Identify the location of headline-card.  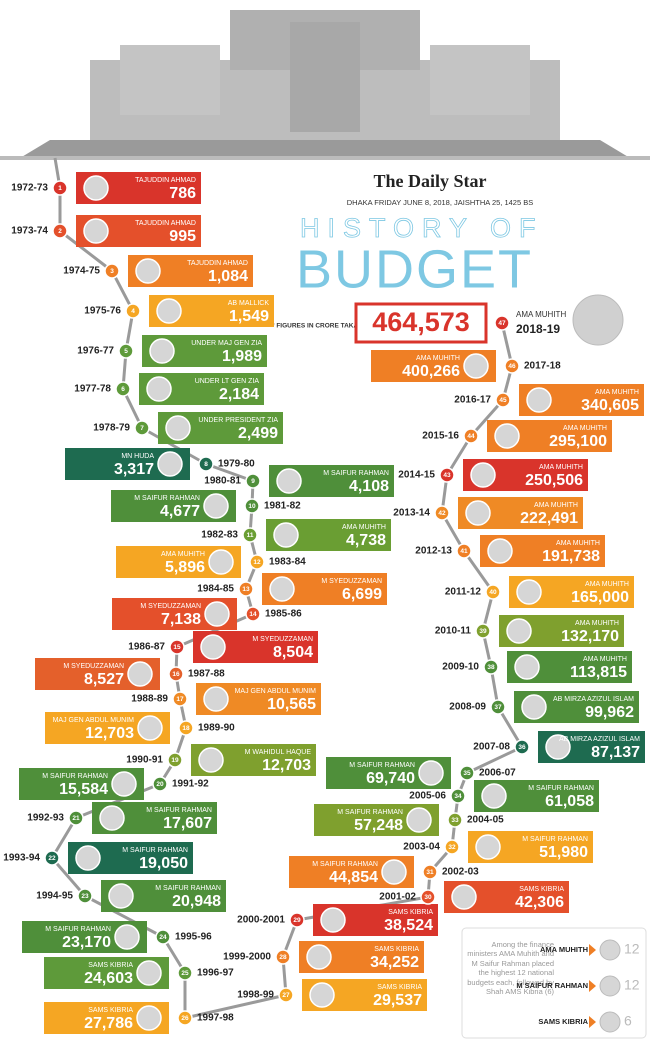
(421, 323).